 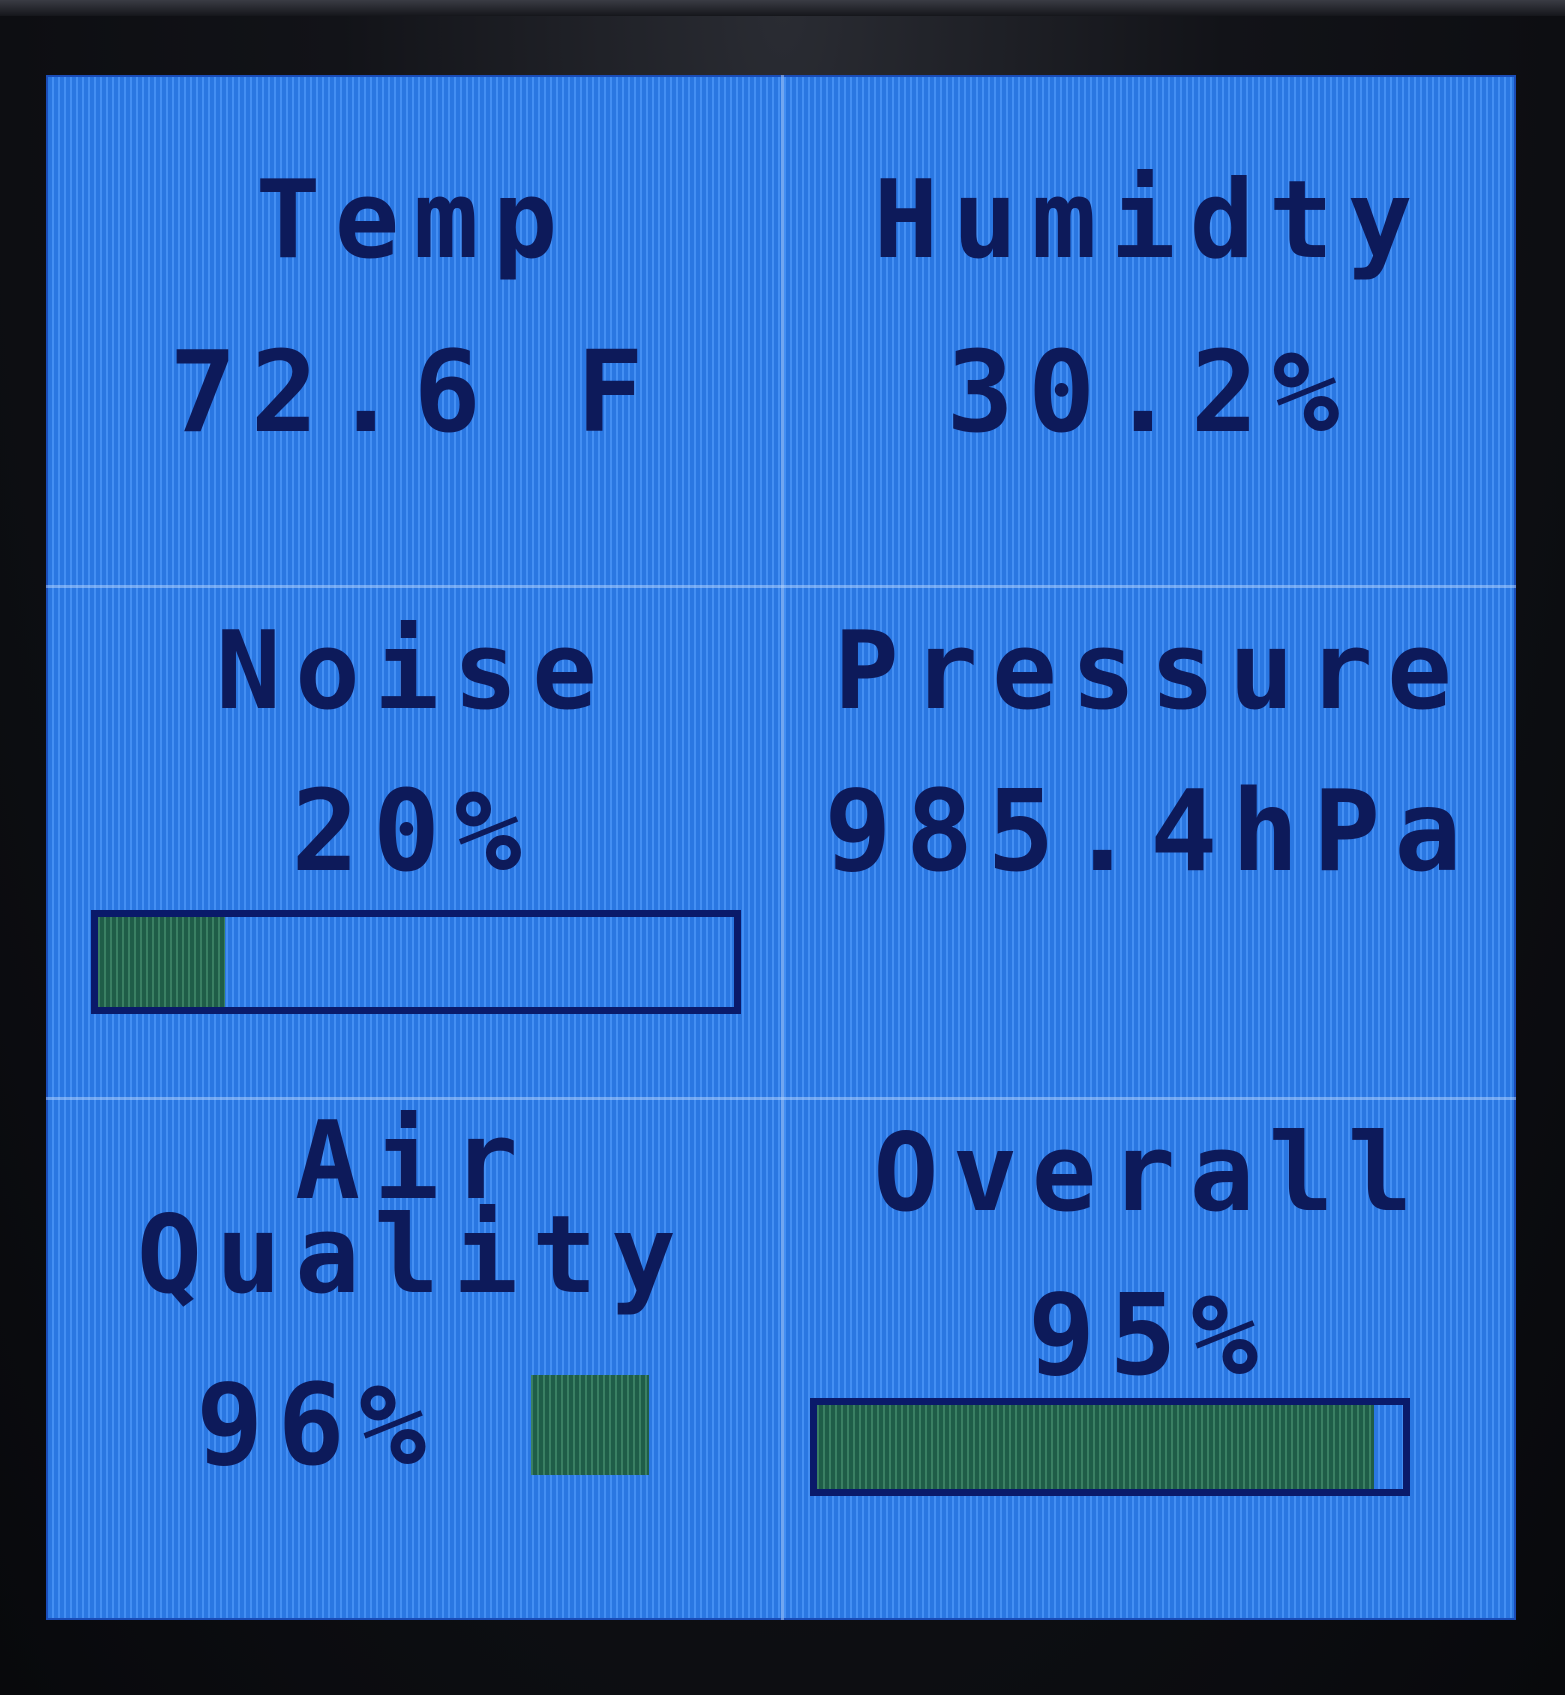 What do you see at coordinates (413, 220) in the screenshot?
I see `temp-label: Temp` at bounding box center [413, 220].